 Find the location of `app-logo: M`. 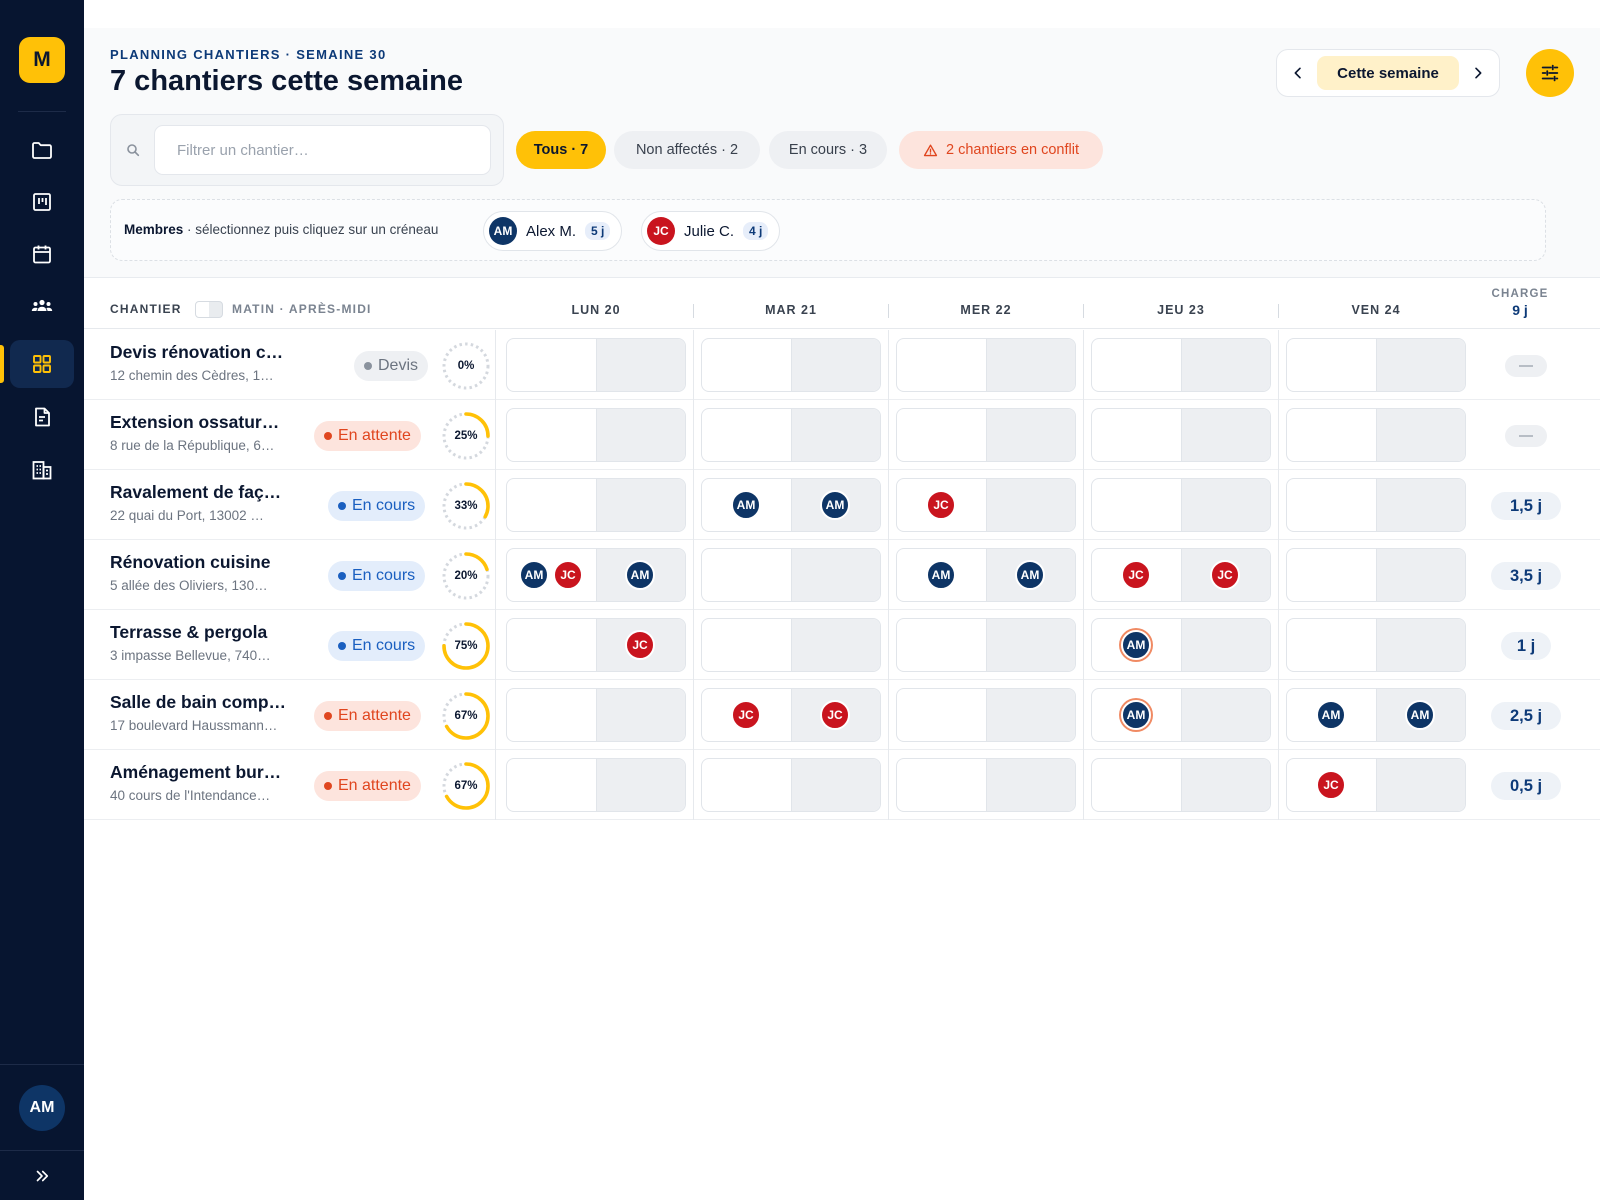

app-logo: M is located at coordinates (42, 60).